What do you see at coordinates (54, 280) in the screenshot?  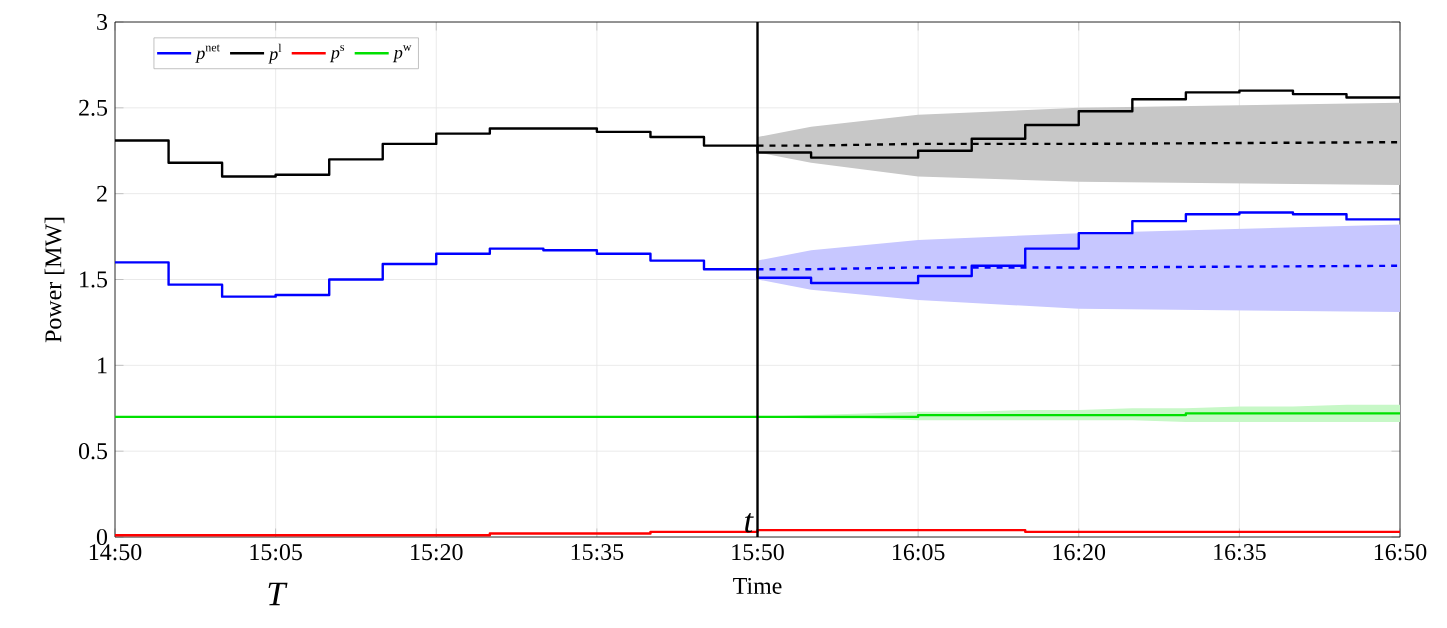 I see `y-axis-title: Power [MW]` at bounding box center [54, 280].